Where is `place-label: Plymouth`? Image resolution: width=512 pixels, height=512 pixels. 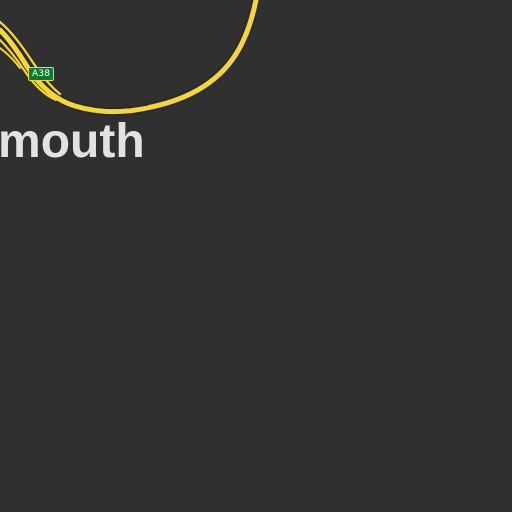 place-label: Plymouth is located at coordinates (72, 141).